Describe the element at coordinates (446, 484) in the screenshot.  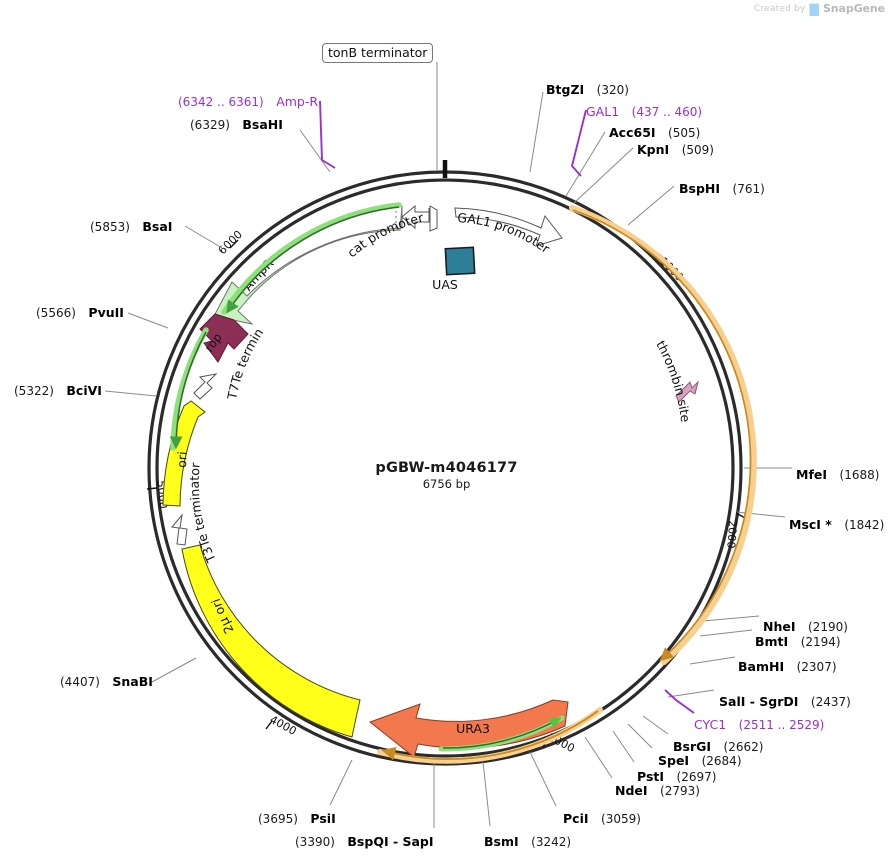
I see `plasmid-size: 6756 bp` at that location.